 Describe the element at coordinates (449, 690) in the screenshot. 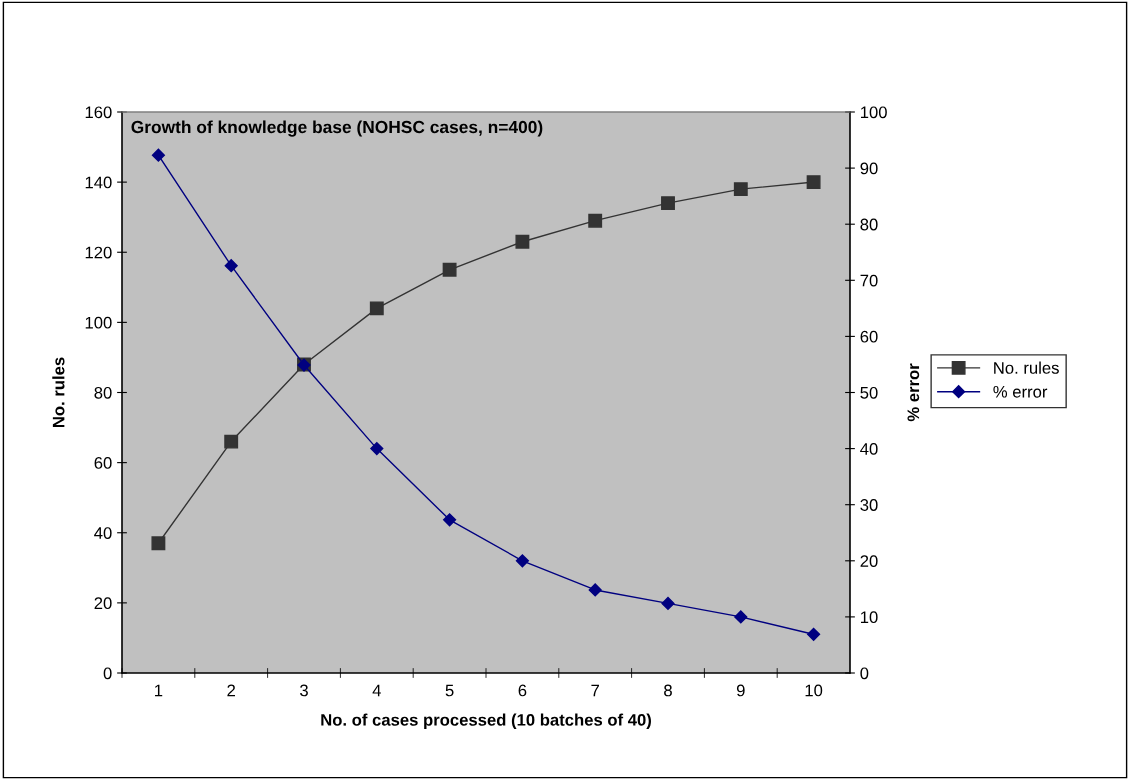

I see `x-tick-label: 5` at that location.